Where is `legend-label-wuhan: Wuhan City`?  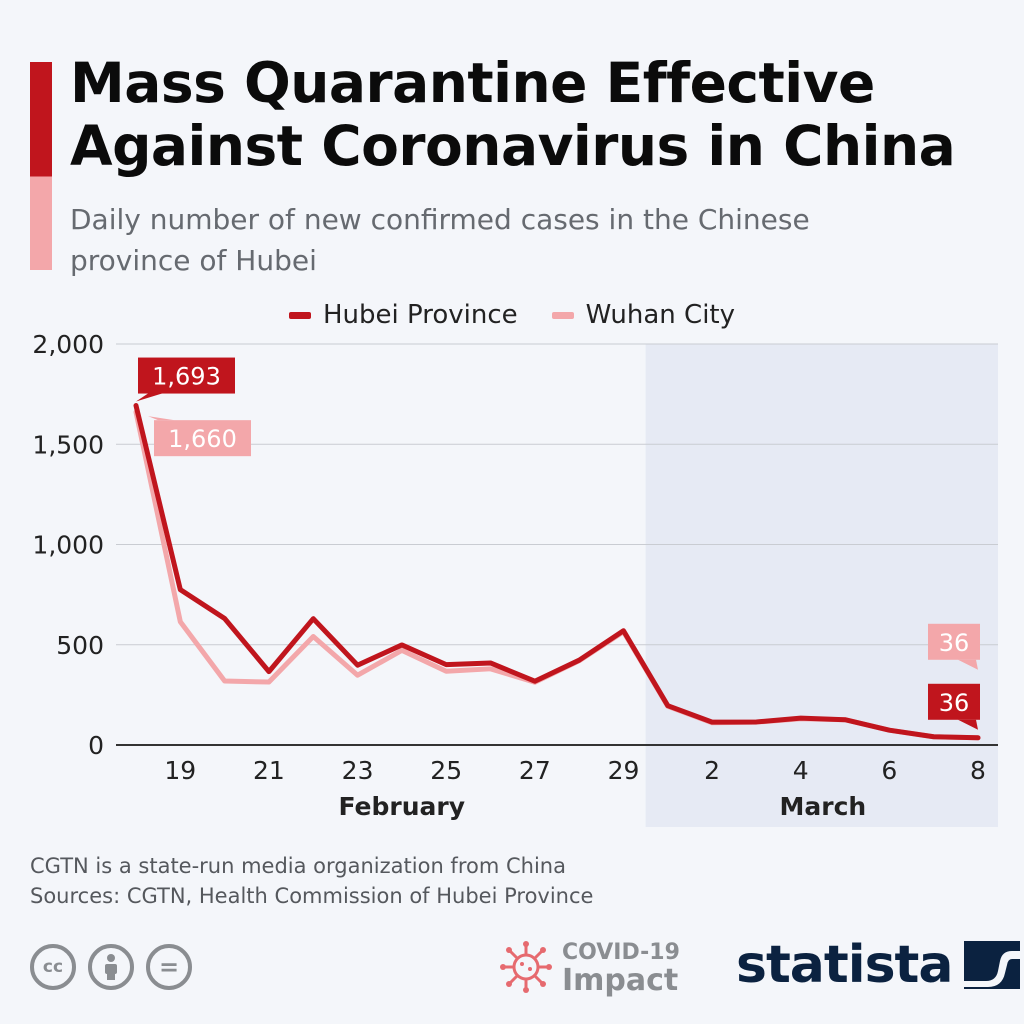
legend-label-wuhan: Wuhan City is located at coordinates (660, 315).